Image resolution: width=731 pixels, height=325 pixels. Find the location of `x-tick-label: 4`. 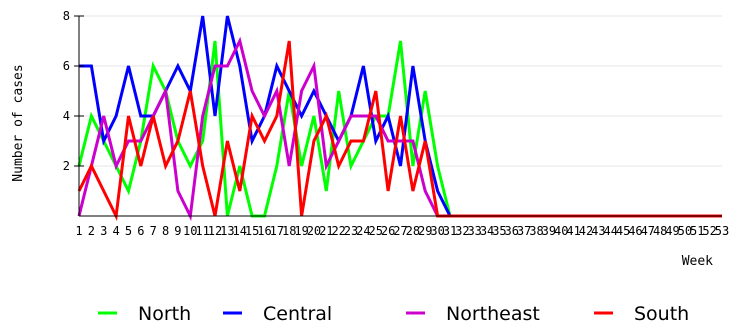

x-tick-label: 4 is located at coordinates (115, 231).